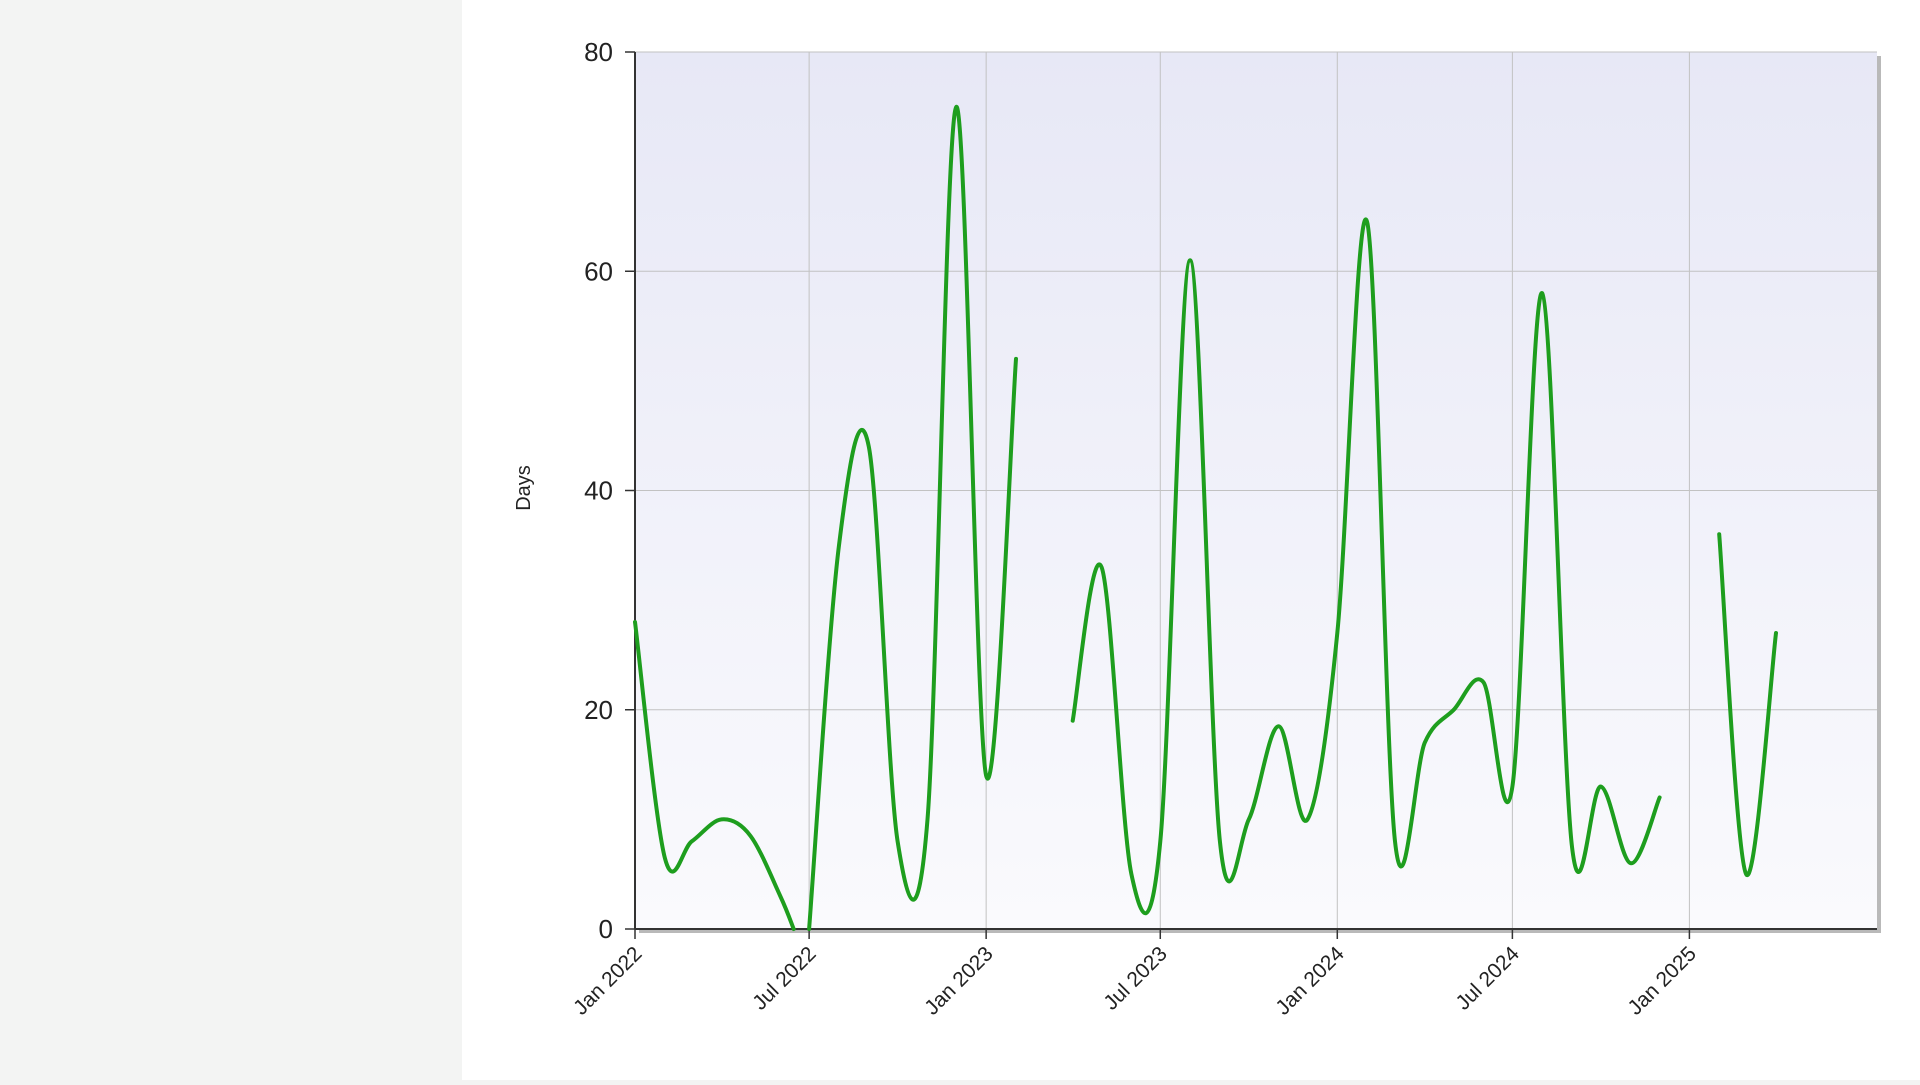 This screenshot has width=1920, height=1085. I want to click on y-tick-label: 60, so click(598, 271).